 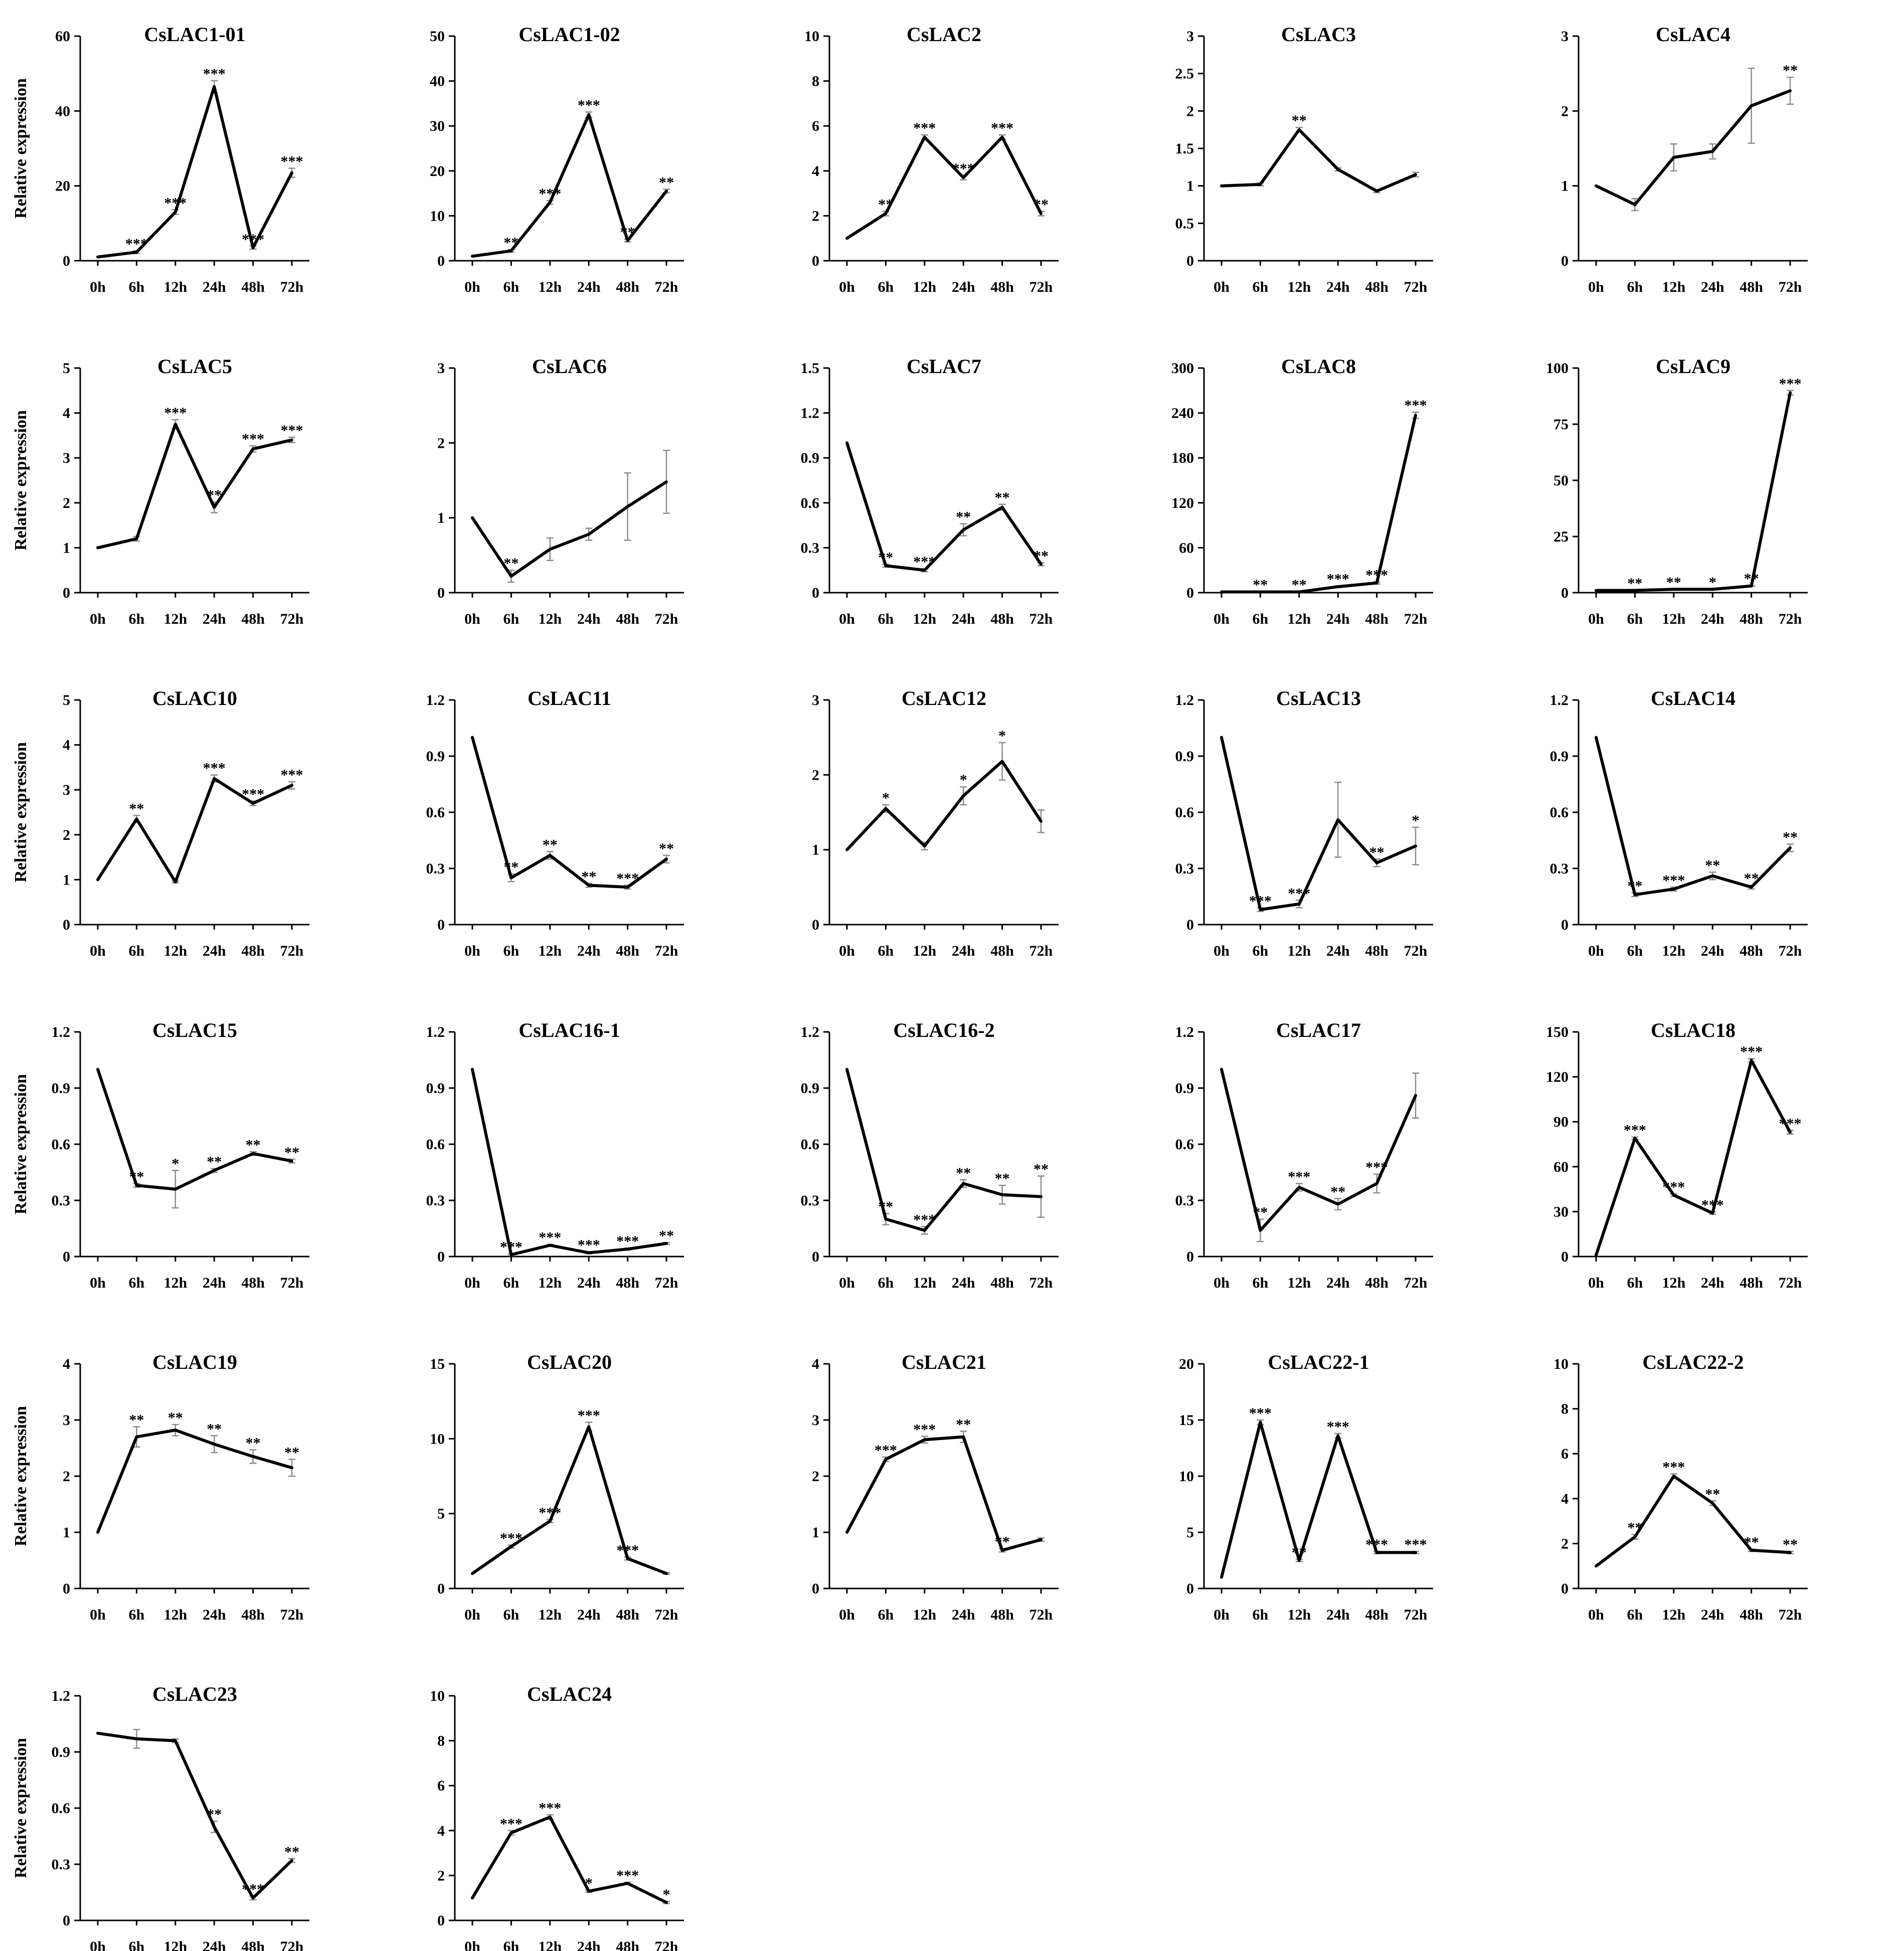 I want to click on y-tick-label: 2, so click(x=66, y=503).